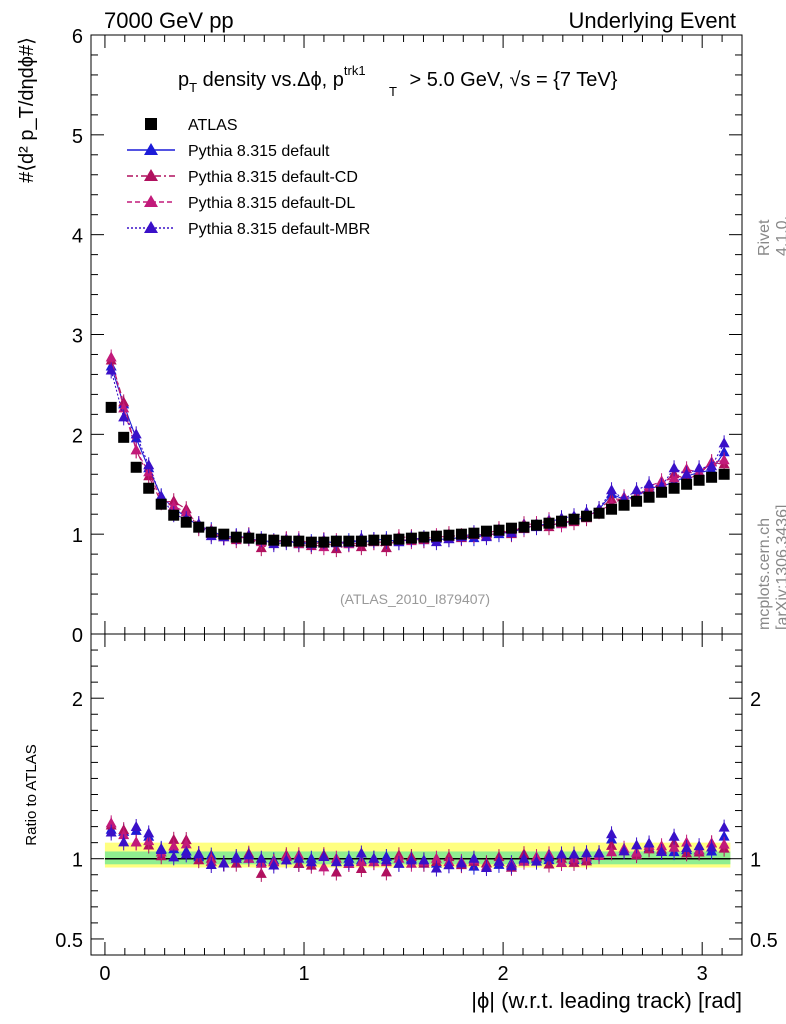  Describe the element at coordinates (503, 974) in the screenshot. I see `x-tick-label: 2` at that location.